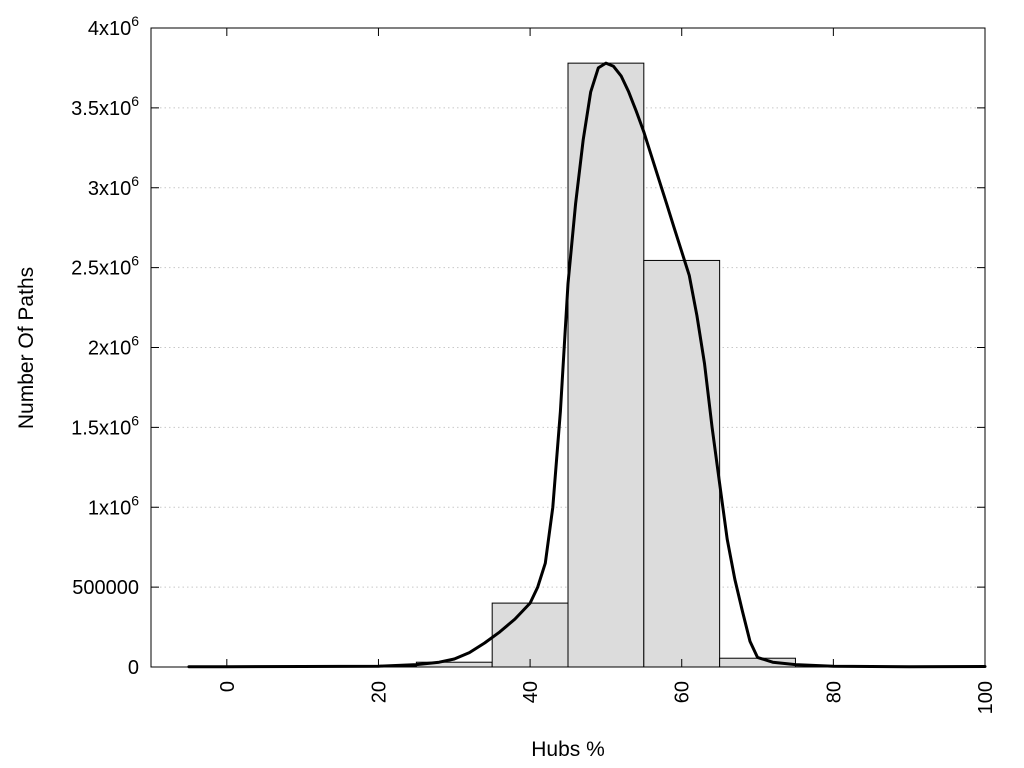 This screenshot has height=768, width=1024. I want to click on y-tick-label-base: 2x10, so click(109, 349).